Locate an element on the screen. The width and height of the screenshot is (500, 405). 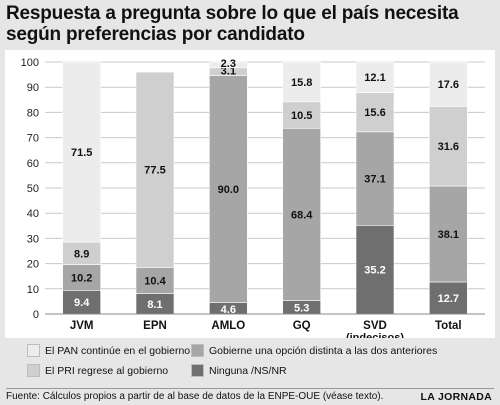
data-label: 35.2 is located at coordinates (374, 271).